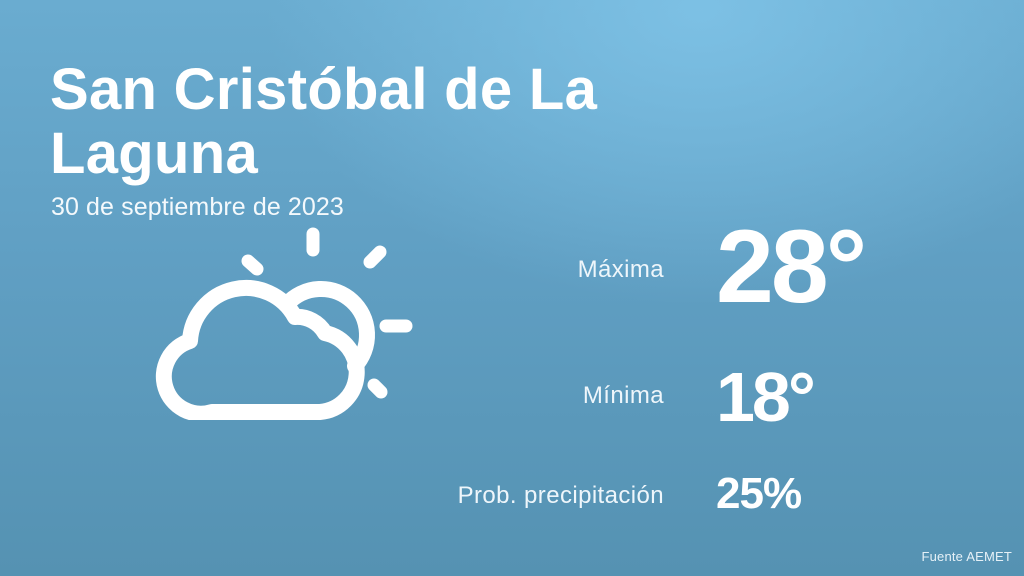 Image resolution: width=1024 pixels, height=576 pixels. I want to click on max-temp-label: Máxima, so click(620, 269).